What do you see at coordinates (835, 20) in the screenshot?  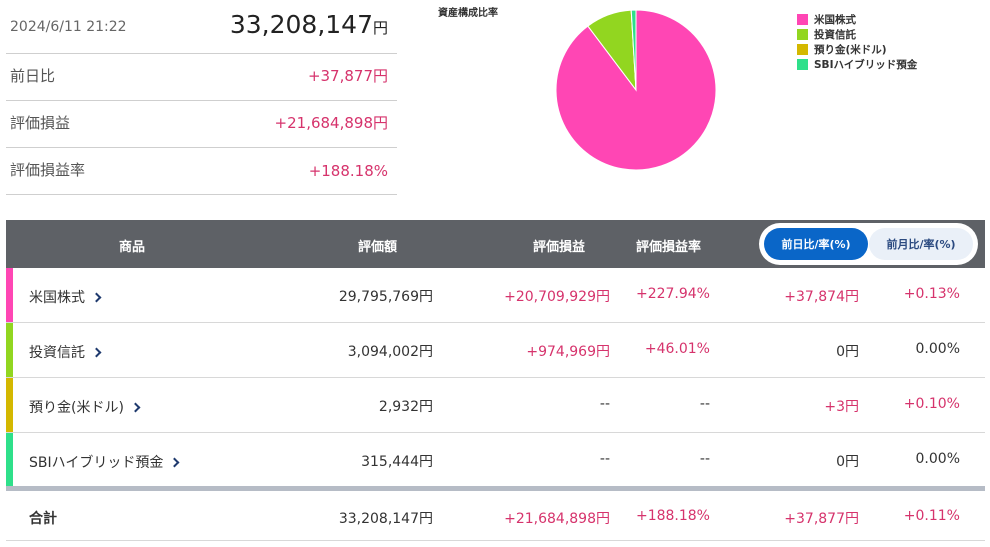 I see `legend-label: 米国株式` at bounding box center [835, 20].